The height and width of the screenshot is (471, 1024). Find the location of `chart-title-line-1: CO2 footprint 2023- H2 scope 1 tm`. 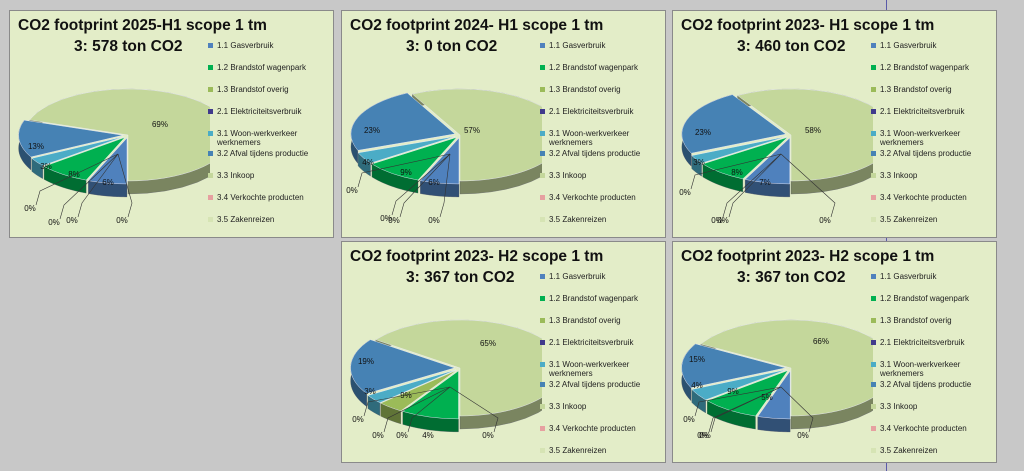

chart-title-line-1: CO2 footprint 2023- H2 scope 1 tm is located at coordinates (808, 256).